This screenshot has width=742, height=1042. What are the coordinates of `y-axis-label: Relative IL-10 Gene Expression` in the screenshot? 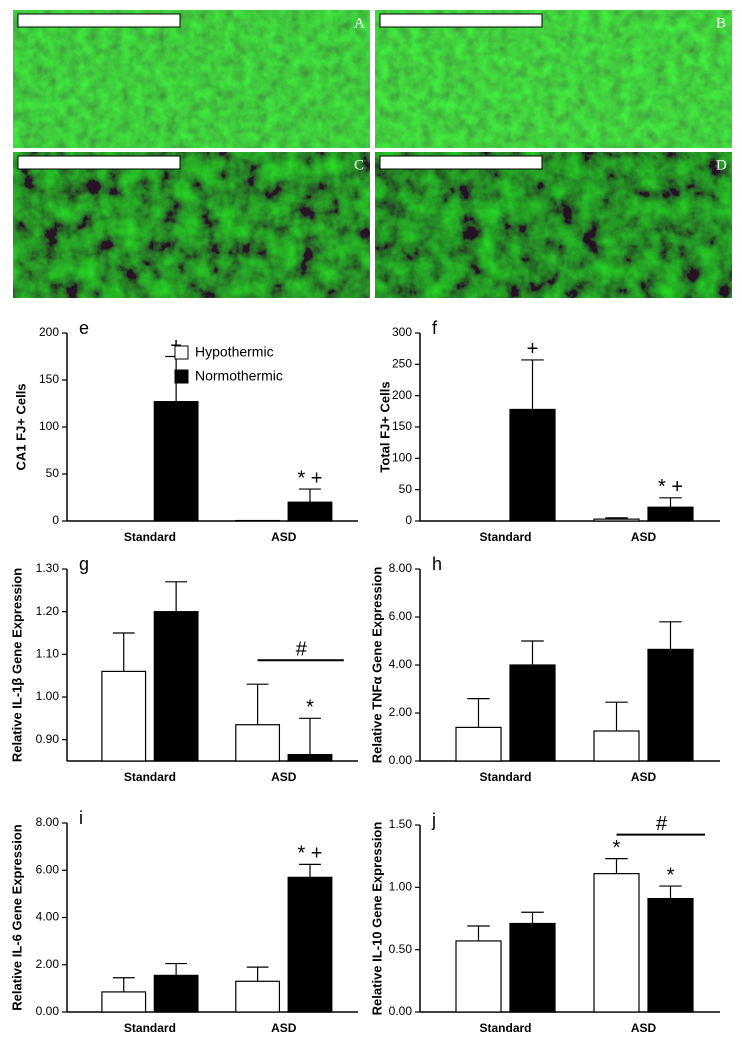 It's located at (376, 919).